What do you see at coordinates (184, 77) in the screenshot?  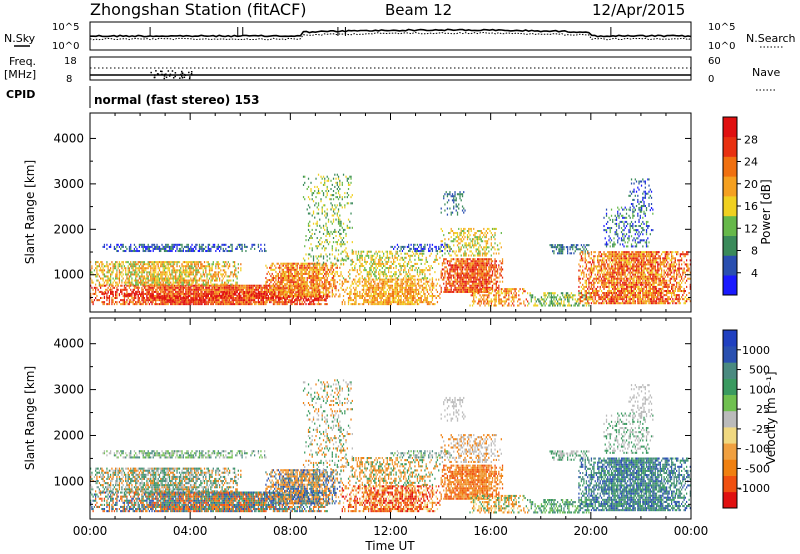 I see `nave-dot` at bounding box center [184, 77].